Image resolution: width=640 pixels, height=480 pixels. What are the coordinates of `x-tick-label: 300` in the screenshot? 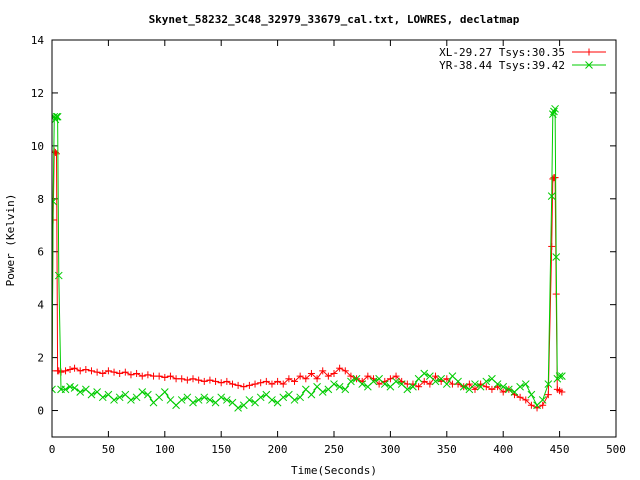 It's located at (390, 449).